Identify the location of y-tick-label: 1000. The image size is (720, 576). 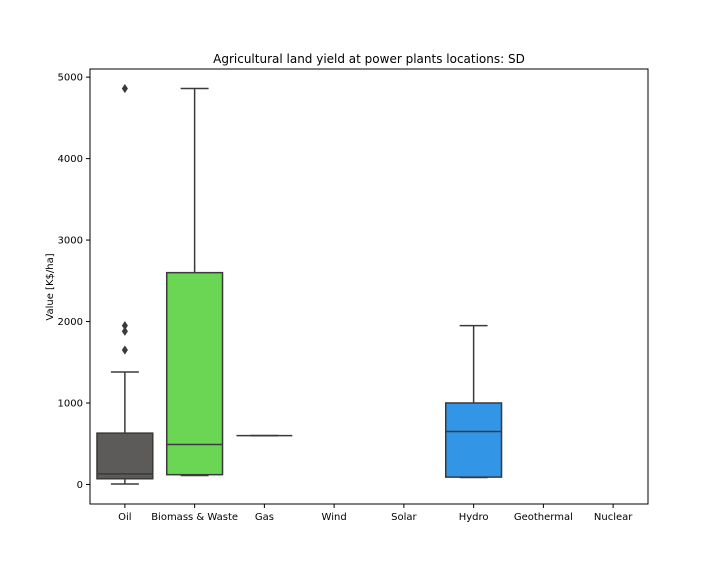
(70, 403).